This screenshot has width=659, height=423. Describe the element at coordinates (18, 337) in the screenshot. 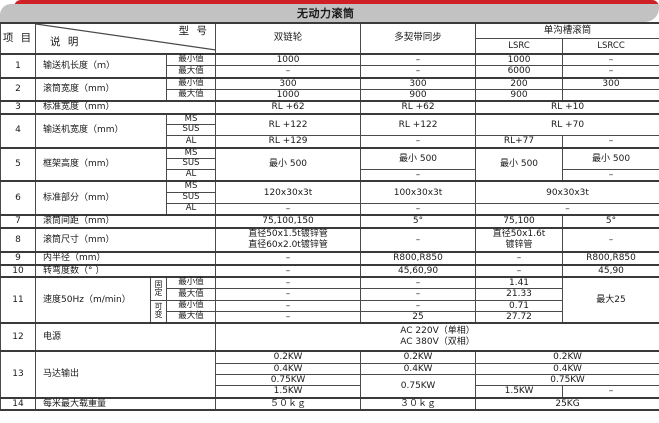

I see `row-number: 12` at that location.